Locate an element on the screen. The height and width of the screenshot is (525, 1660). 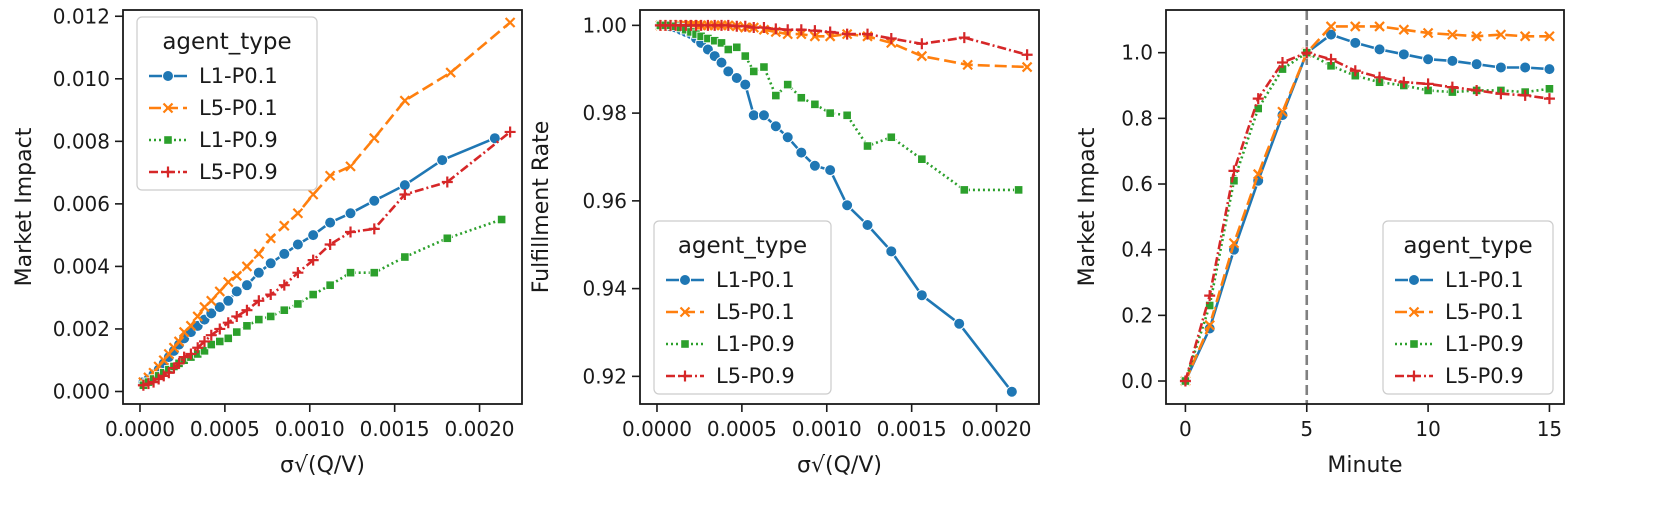
y-tick-label: 0.004 is located at coordinates (81, 266).